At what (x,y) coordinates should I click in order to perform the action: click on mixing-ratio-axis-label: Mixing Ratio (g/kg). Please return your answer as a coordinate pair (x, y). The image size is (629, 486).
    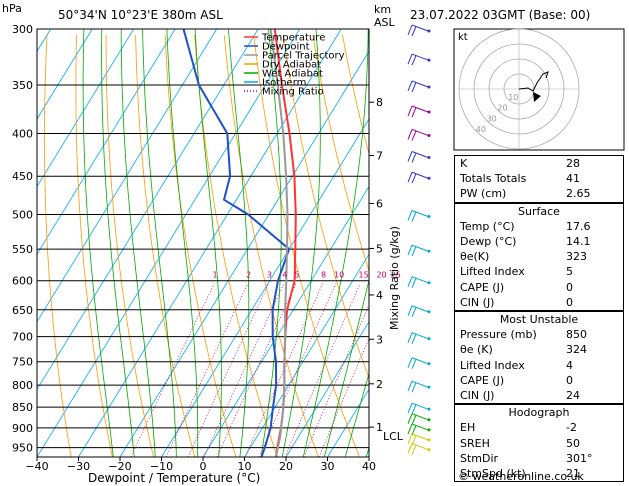
    Looking at the image, I should click on (394, 278).